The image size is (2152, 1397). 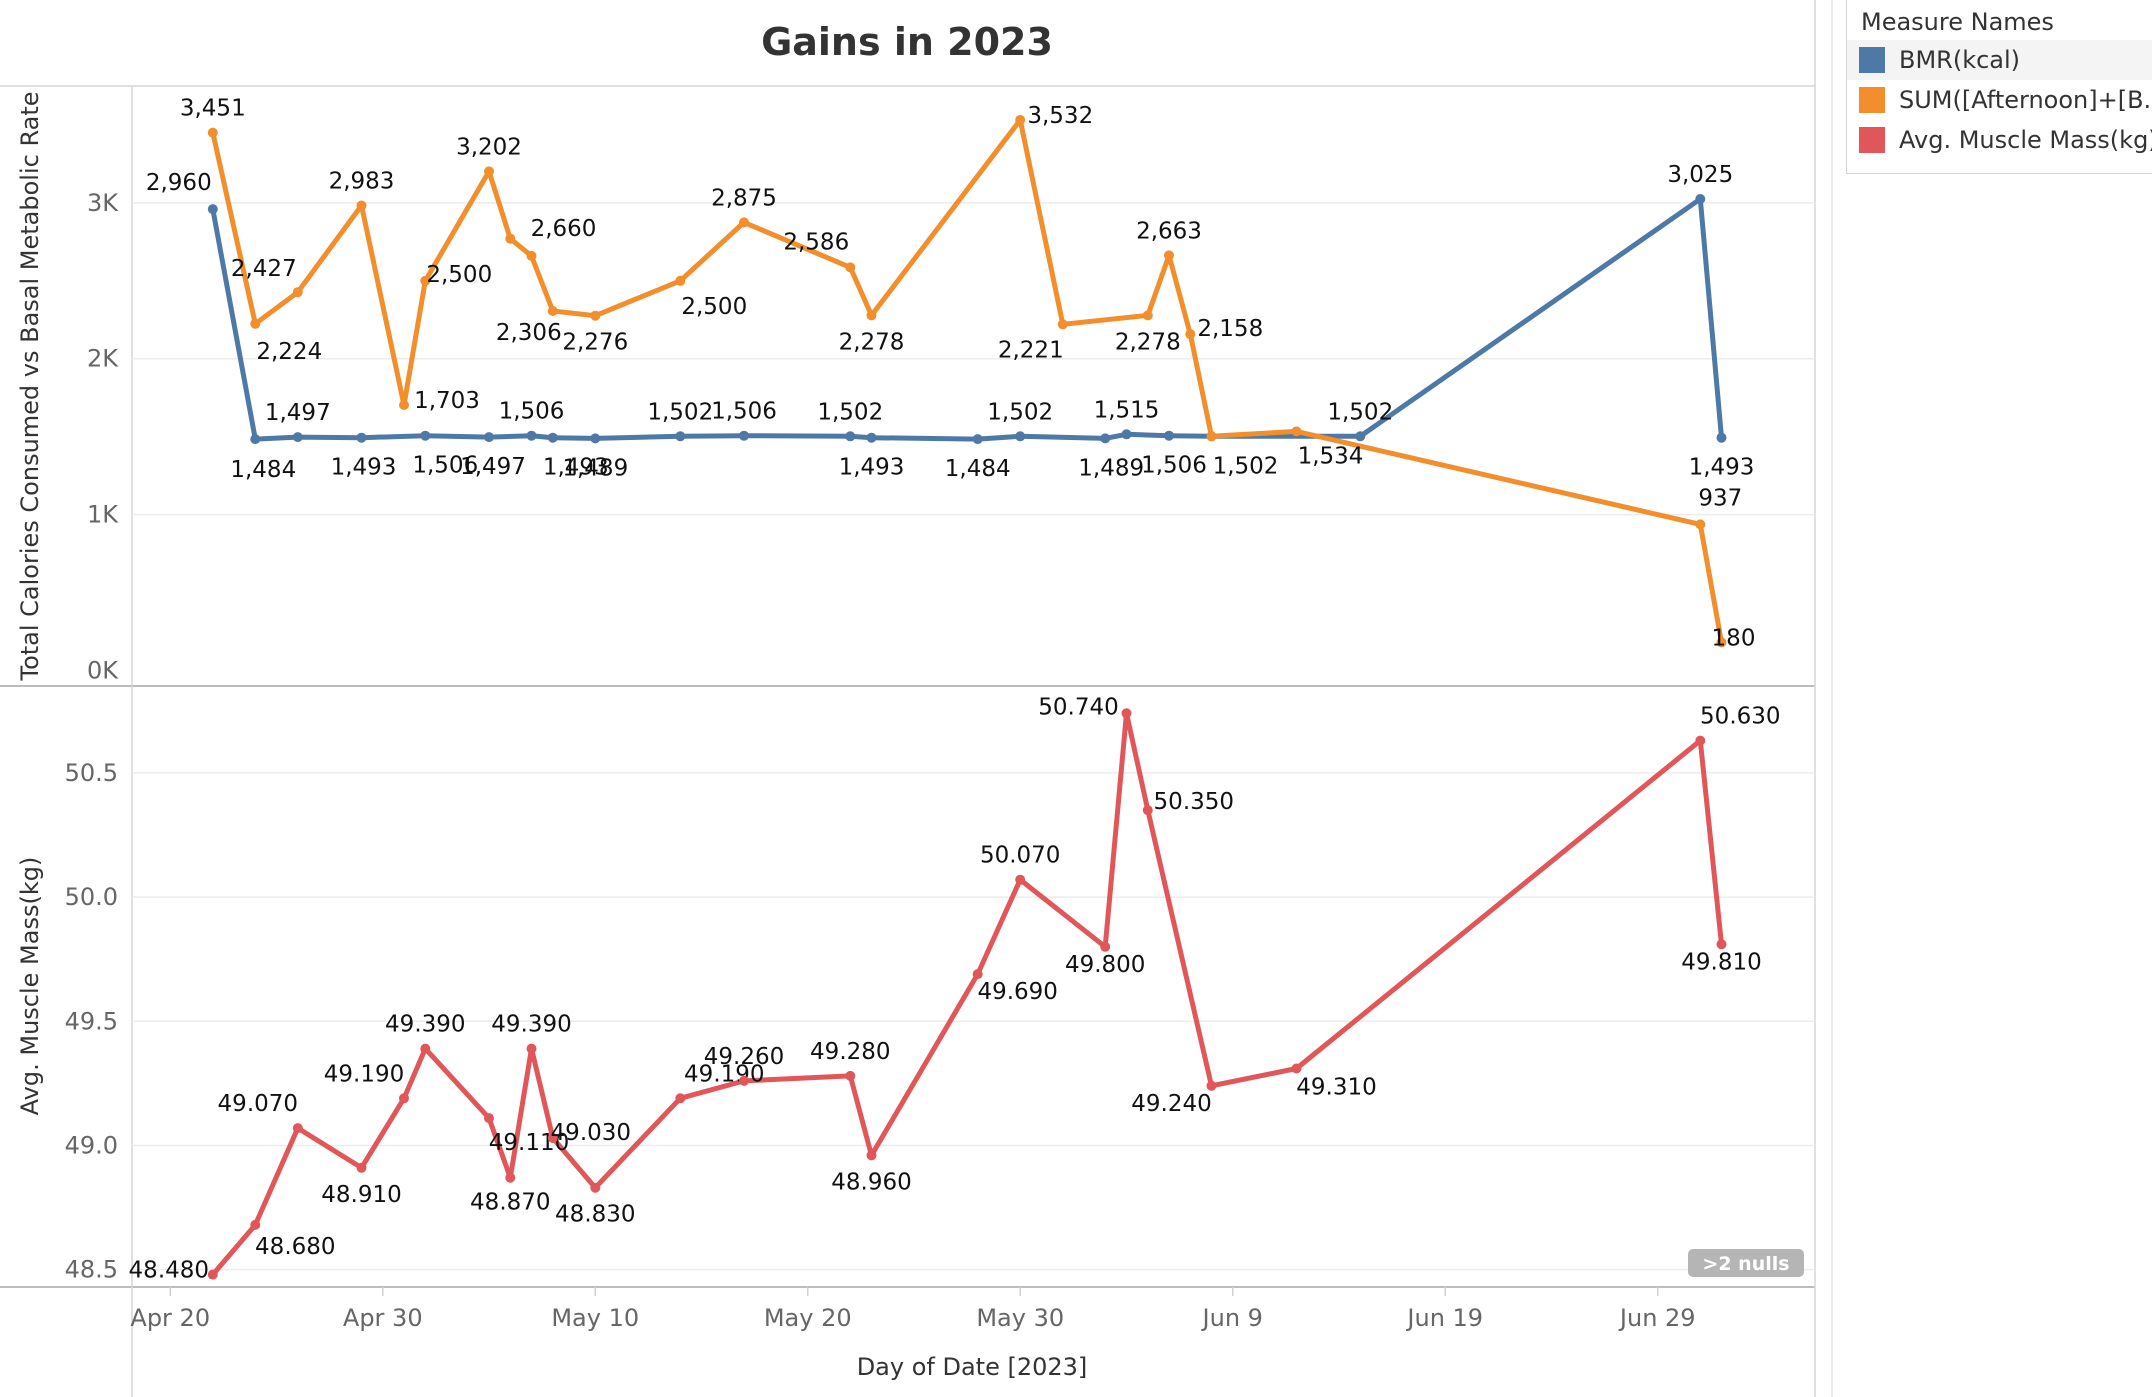 What do you see at coordinates (595, 468) in the screenshot?
I see `data-label-p0-s0-8: 1,489` at bounding box center [595, 468].